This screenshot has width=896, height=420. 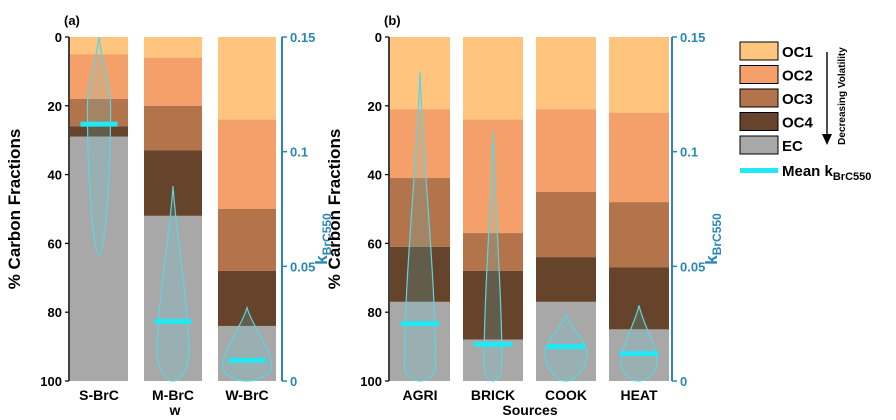 What do you see at coordinates (247, 78) in the screenshot?
I see `bar-oc1-w-brc` at bounding box center [247, 78].